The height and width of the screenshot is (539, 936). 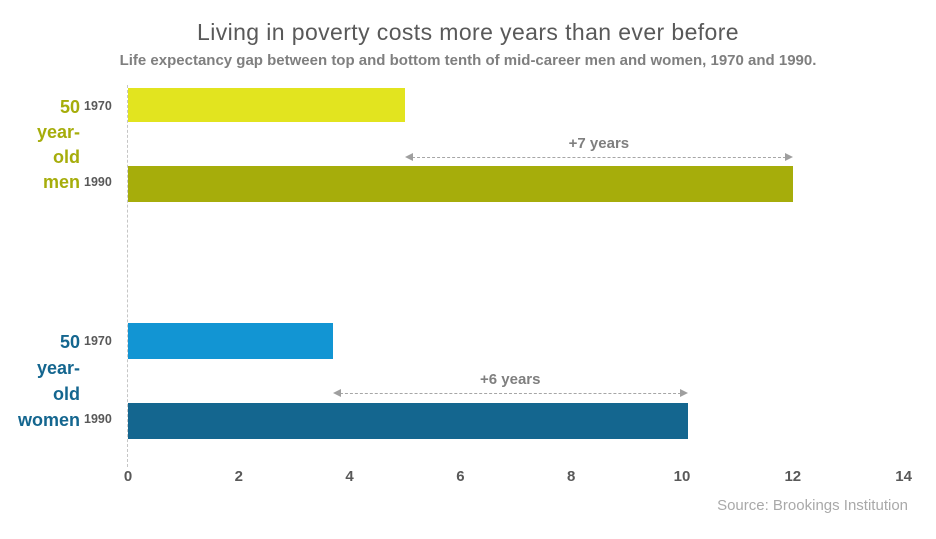 What do you see at coordinates (238, 476) in the screenshot?
I see `x-tick-label: 2` at bounding box center [238, 476].